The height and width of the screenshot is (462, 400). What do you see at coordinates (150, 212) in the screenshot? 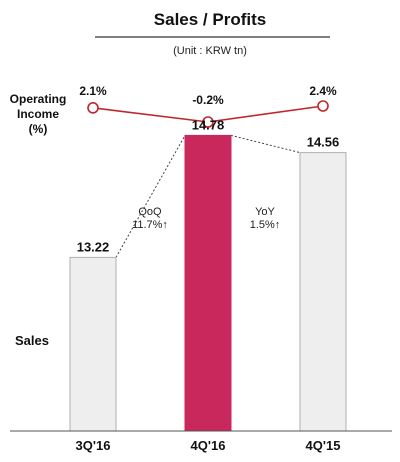
I see `change-annotation-label: QoQ` at bounding box center [150, 212].